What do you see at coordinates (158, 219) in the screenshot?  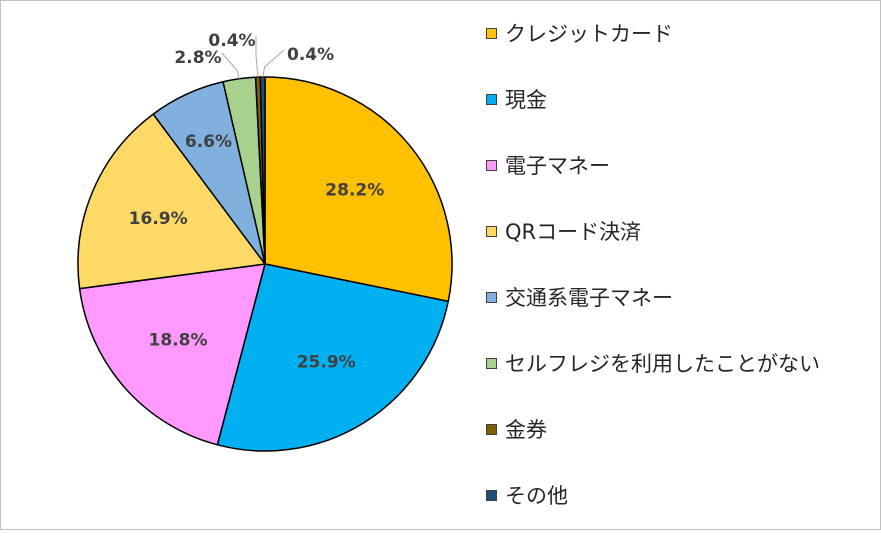 I see `data-label: 16.9%` at bounding box center [158, 219].